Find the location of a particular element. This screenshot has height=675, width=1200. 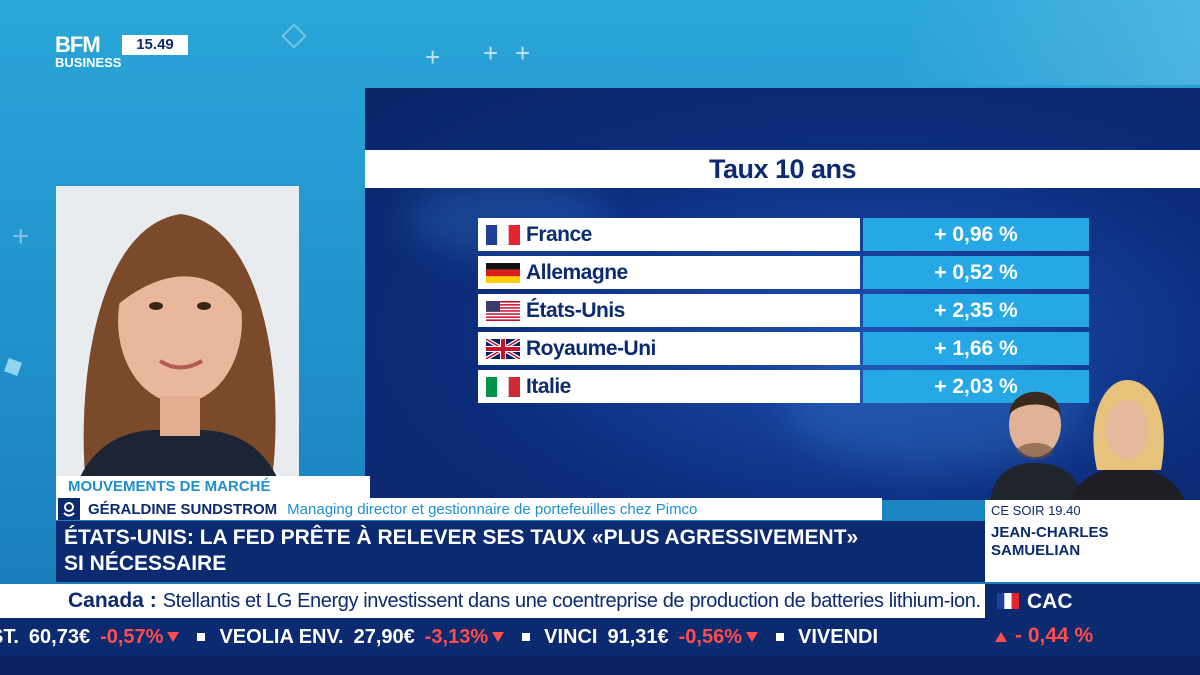

ticker-change: -3,13% is located at coordinates (456, 636).